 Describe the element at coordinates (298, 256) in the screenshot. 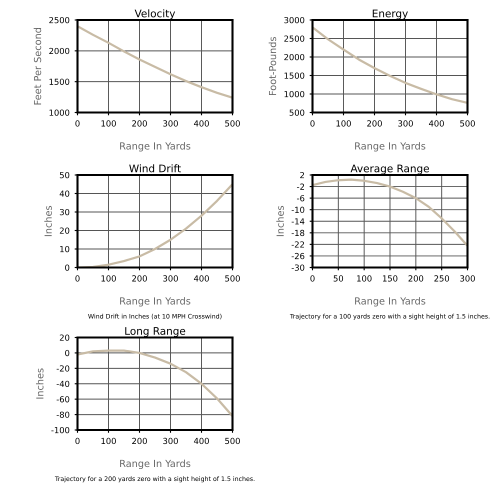

I see `y-tick-label: -26` at that location.